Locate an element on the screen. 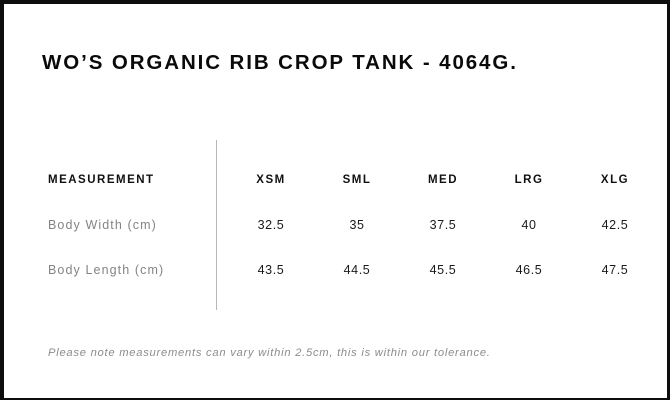 The height and width of the screenshot is (400, 670). cell-body-length-med: 45.5 is located at coordinates (443, 270).